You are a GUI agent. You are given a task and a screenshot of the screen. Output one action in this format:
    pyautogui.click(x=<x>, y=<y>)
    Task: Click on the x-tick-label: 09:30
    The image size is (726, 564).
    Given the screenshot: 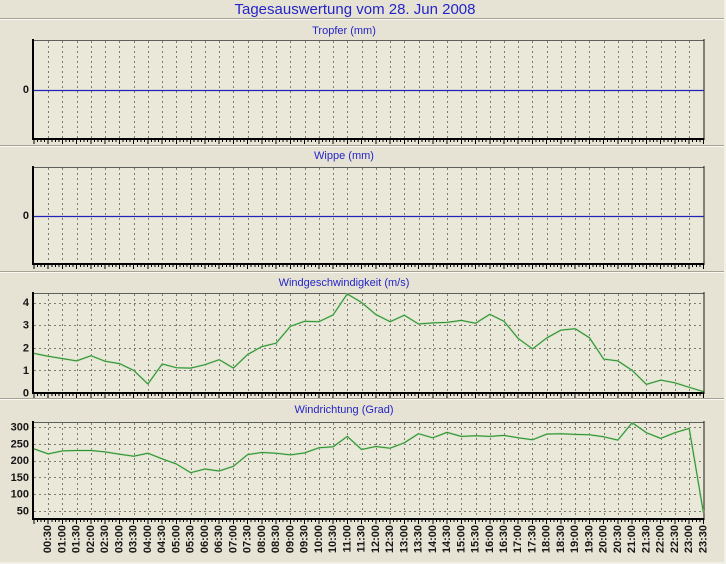 What is the action you would take?
    pyautogui.click(x=305, y=539)
    